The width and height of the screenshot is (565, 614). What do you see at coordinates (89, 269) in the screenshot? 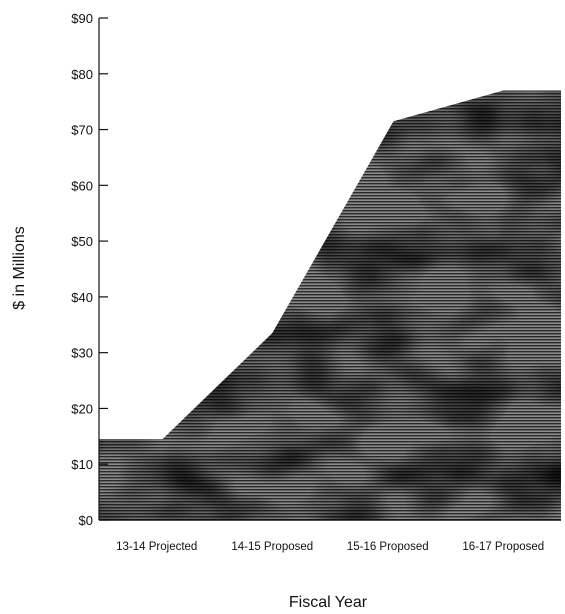
I see `y-axis: $0 $10 $20 $30 $40 $50 $60 $70 $80 $90` at bounding box center [89, 269].